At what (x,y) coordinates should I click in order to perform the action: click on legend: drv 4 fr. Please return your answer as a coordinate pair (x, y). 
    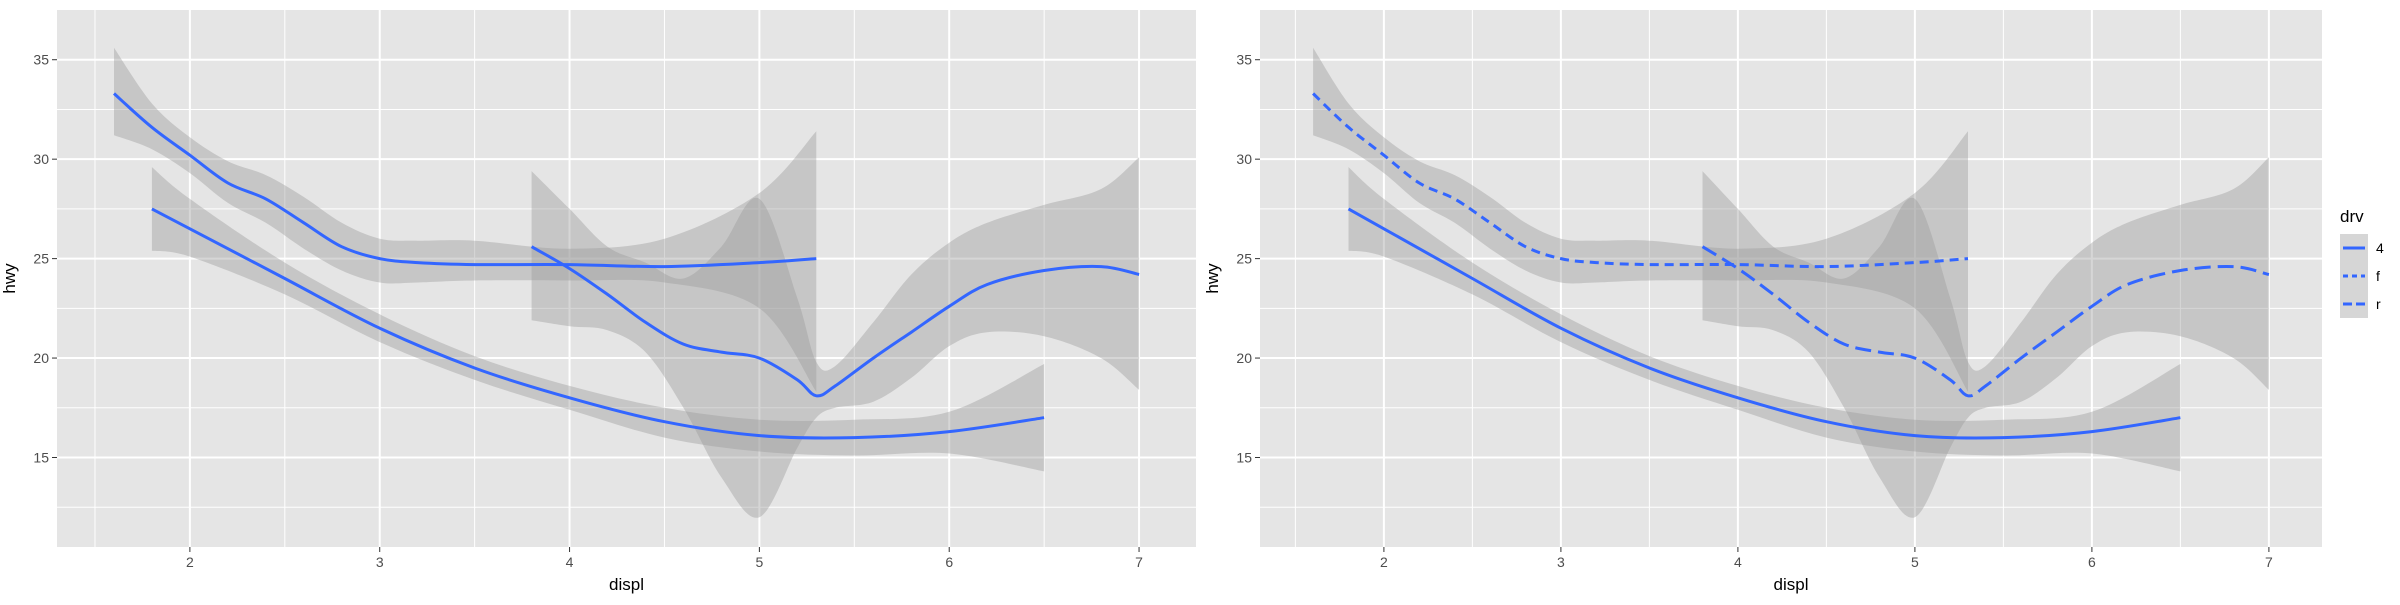
    Looking at the image, I should click on (2362, 262).